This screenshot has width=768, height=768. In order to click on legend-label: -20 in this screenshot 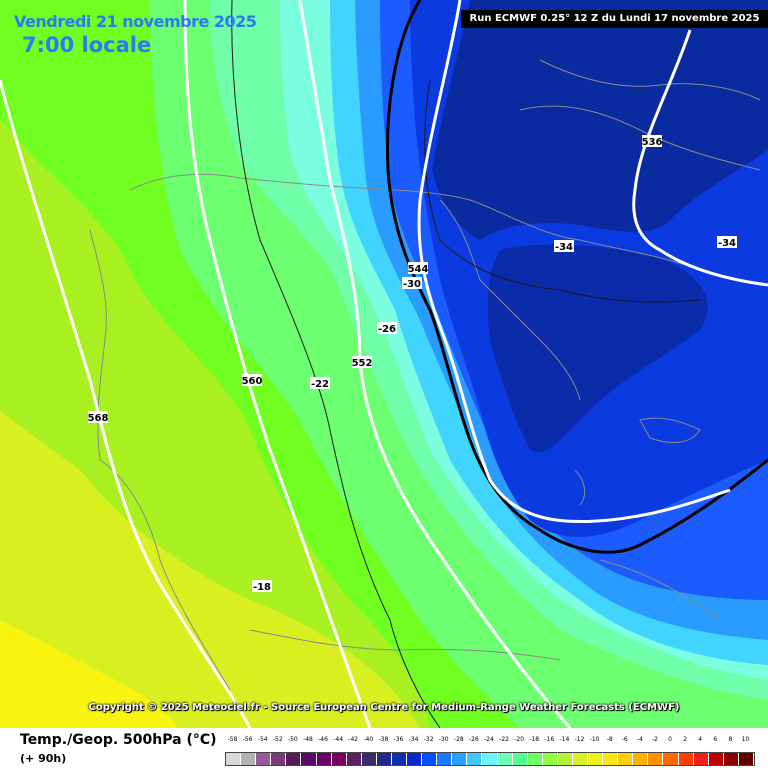, I will do `click(519, 739)`.